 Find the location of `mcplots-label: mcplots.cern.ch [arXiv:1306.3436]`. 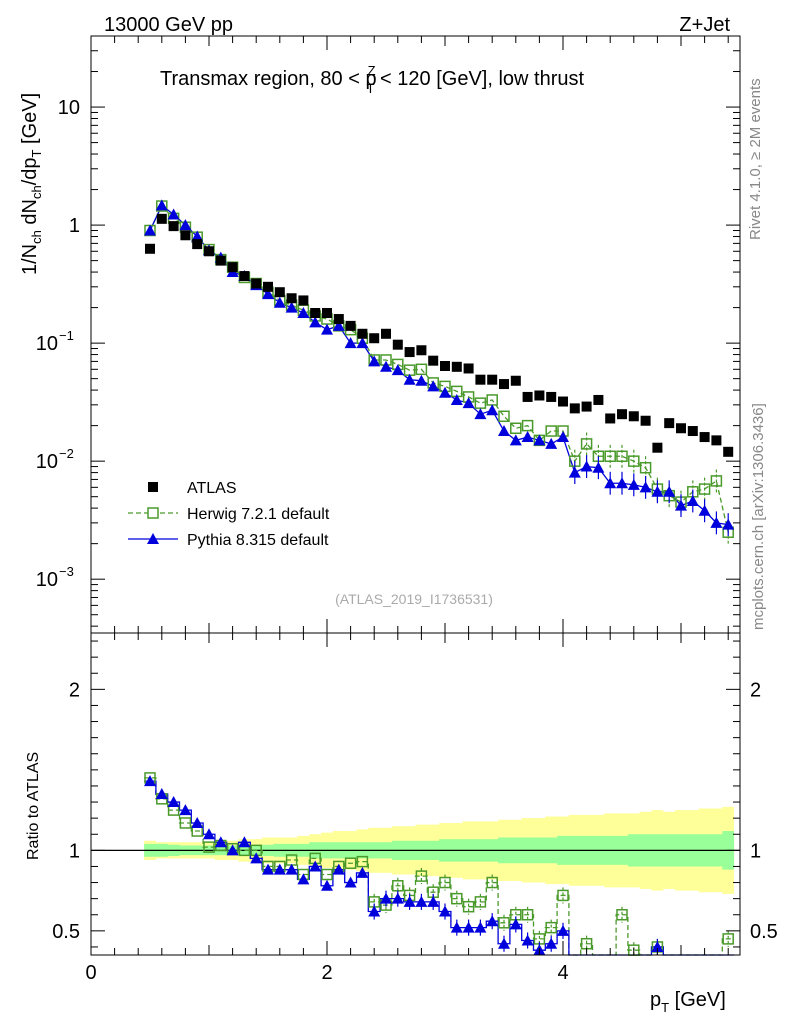

mcplots-label: mcplots.cern.ch [arXiv:1306.3436] is located at coordinates (758, 516).